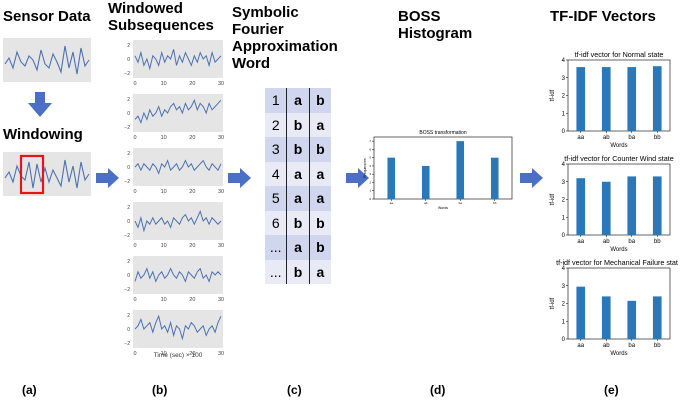  I want to click on sfa-row-index: 2, so click(276, 124).